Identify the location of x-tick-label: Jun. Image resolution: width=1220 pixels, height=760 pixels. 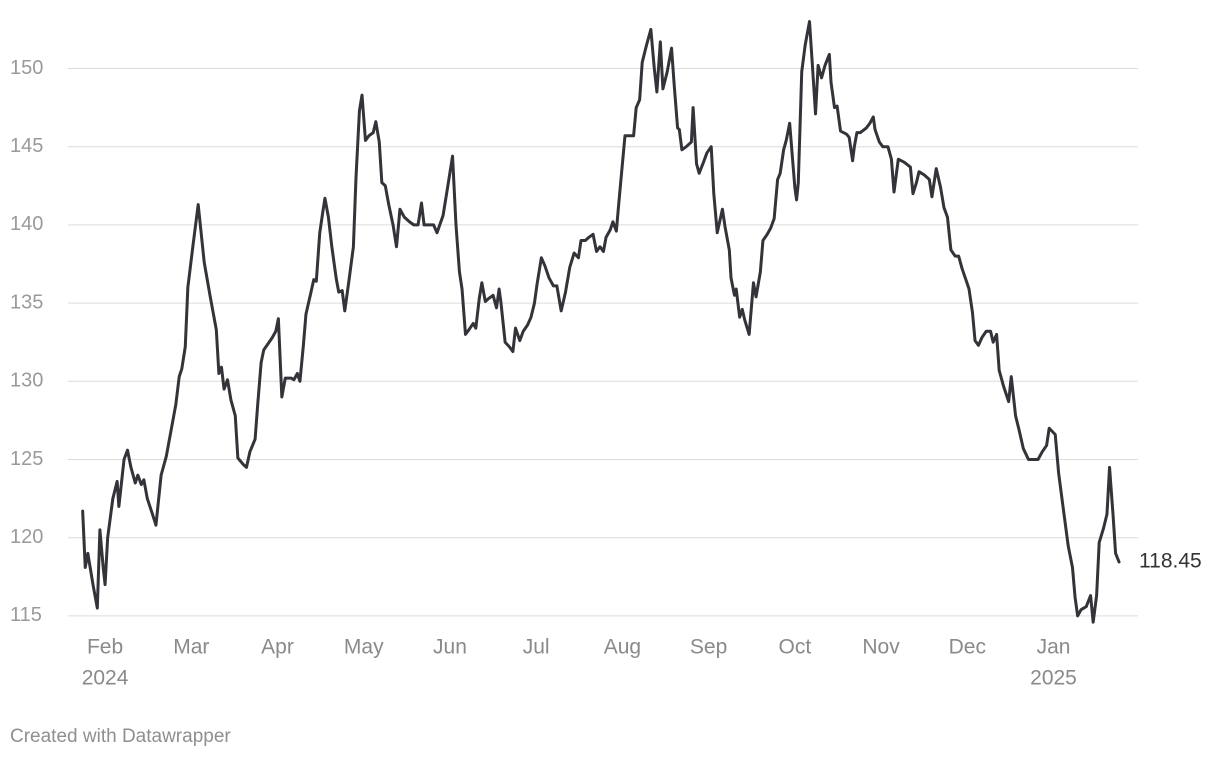
(450, 647).